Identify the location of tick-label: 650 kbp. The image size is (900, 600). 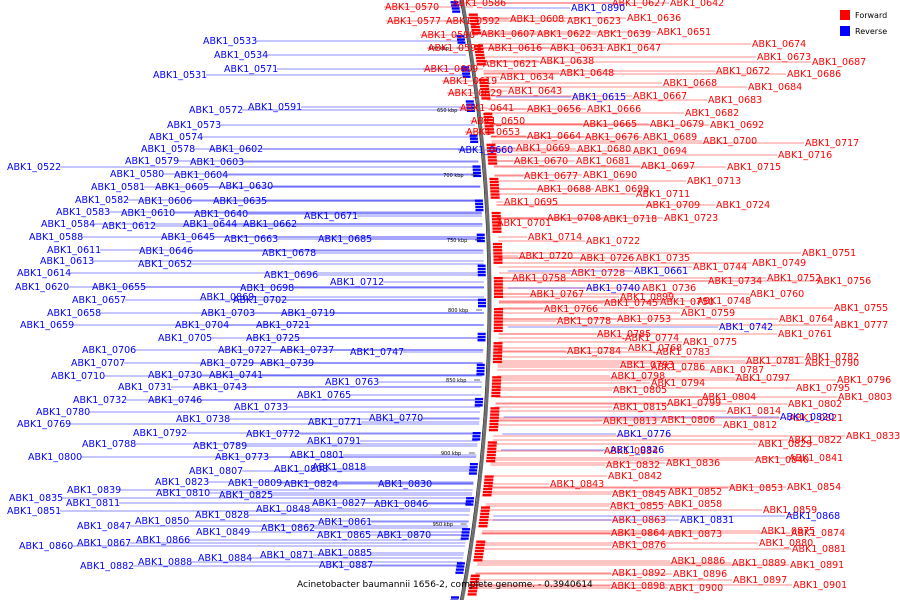
(447, 111).